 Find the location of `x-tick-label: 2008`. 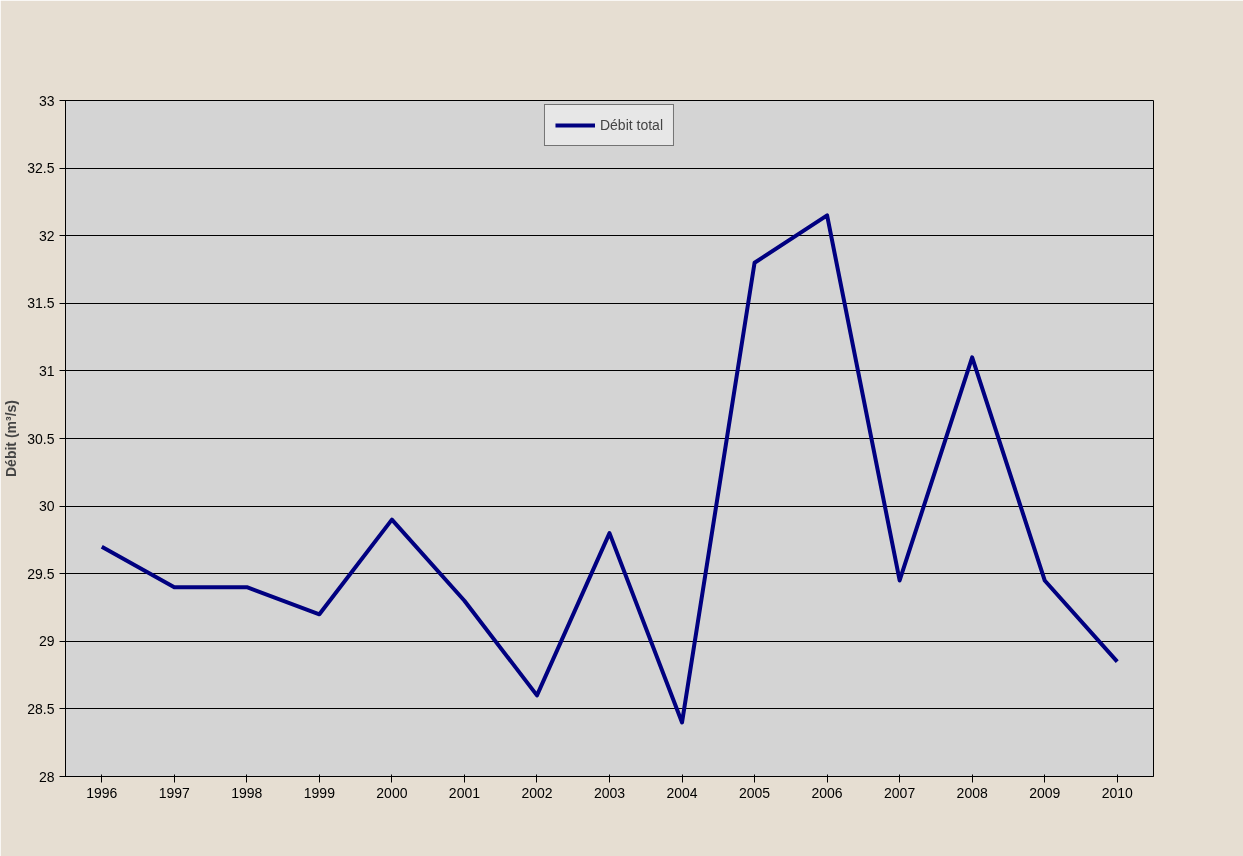

x-tick-label: 2008 is located at coordinates (972, 792).